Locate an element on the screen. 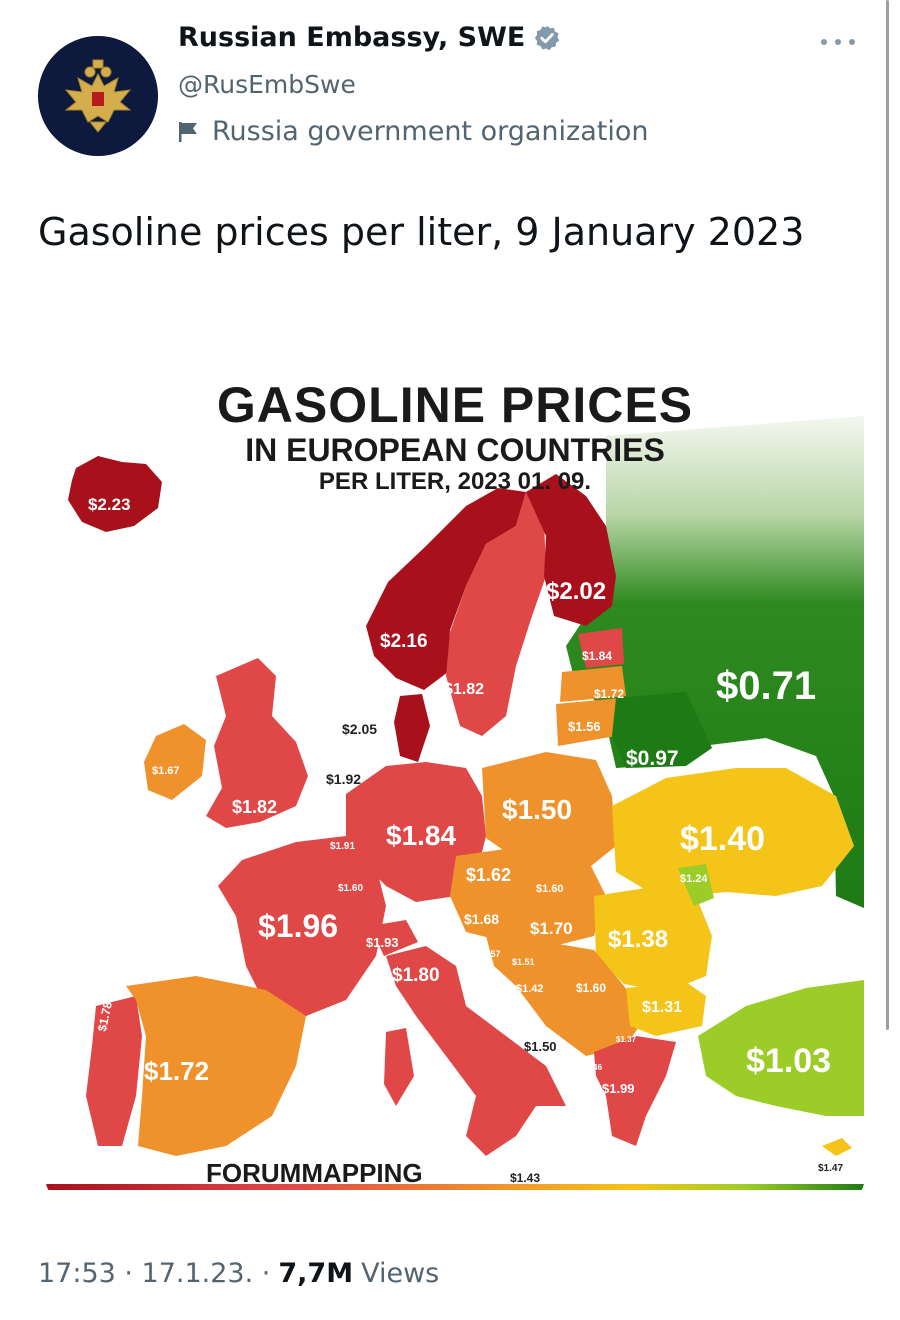 This screenshot has height=1320, width=900. price-label-moldova: $1.24 is located at coordinates (694, 879).